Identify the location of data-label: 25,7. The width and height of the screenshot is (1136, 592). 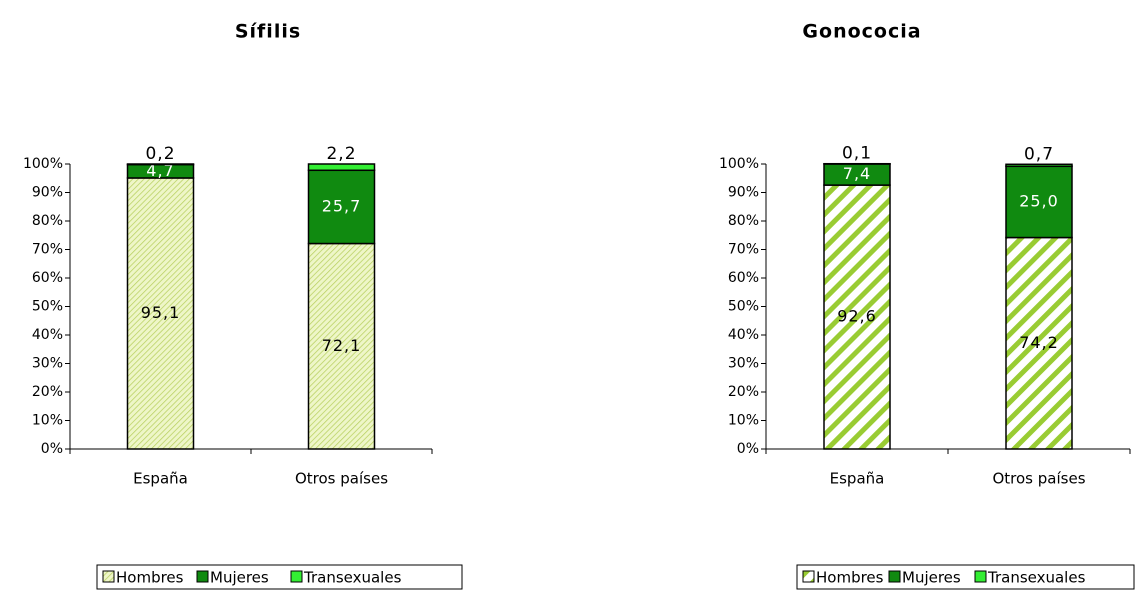
(342, 205).